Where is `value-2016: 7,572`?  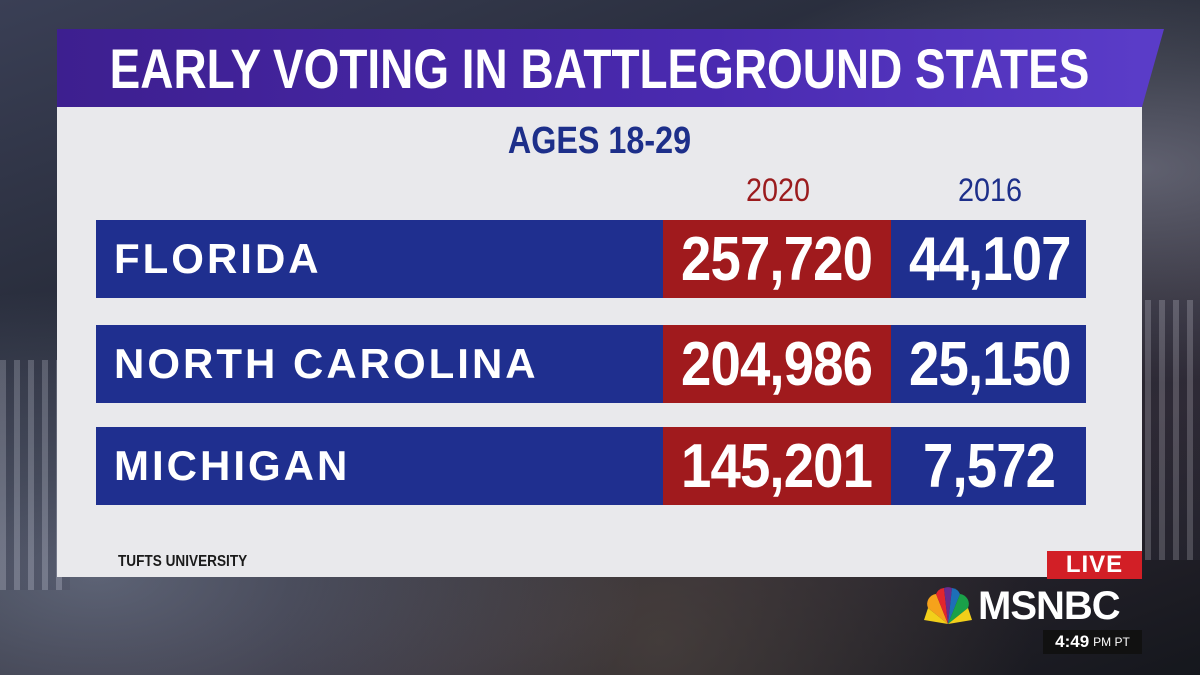 value-2016: 7,572 is located at coordinates (989, 466).